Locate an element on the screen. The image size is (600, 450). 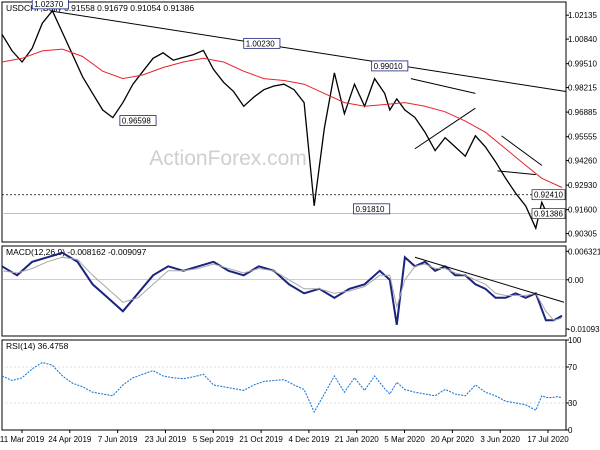
x-tick-label-7: 21 Jan 2020 is located at coordinates (357, 439).